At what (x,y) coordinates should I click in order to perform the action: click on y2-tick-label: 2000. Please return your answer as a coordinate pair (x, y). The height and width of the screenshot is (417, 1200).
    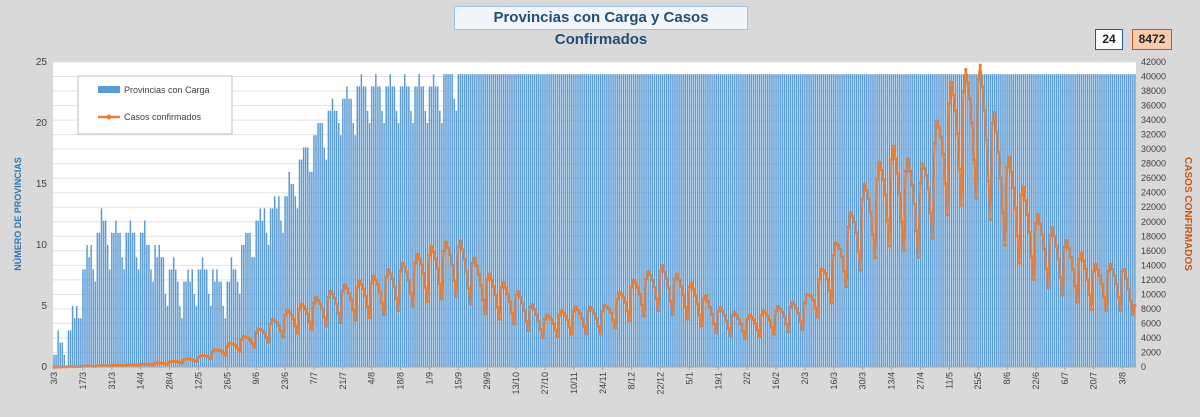
    Looking at the image, I should click on (1151, 352).